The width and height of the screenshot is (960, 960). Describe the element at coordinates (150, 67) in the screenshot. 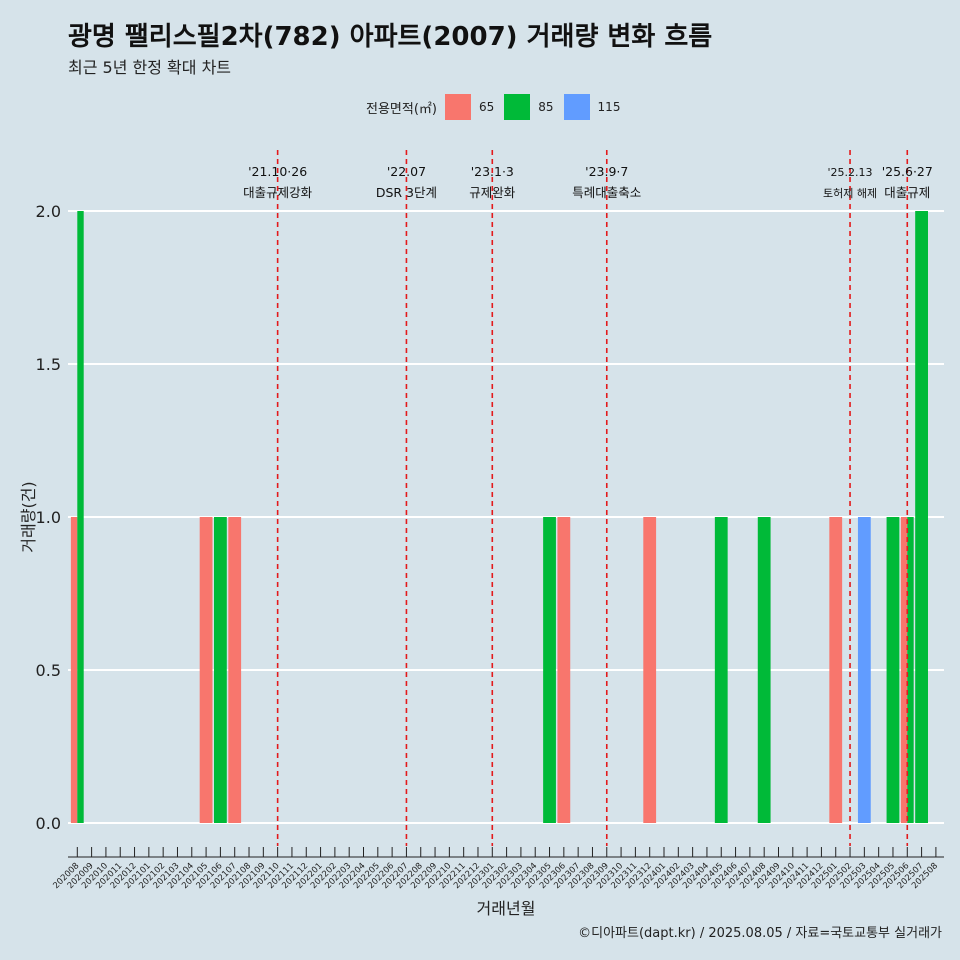

I see `chart-subtitle: 최근 5년 한정 확대 차트` at that location.